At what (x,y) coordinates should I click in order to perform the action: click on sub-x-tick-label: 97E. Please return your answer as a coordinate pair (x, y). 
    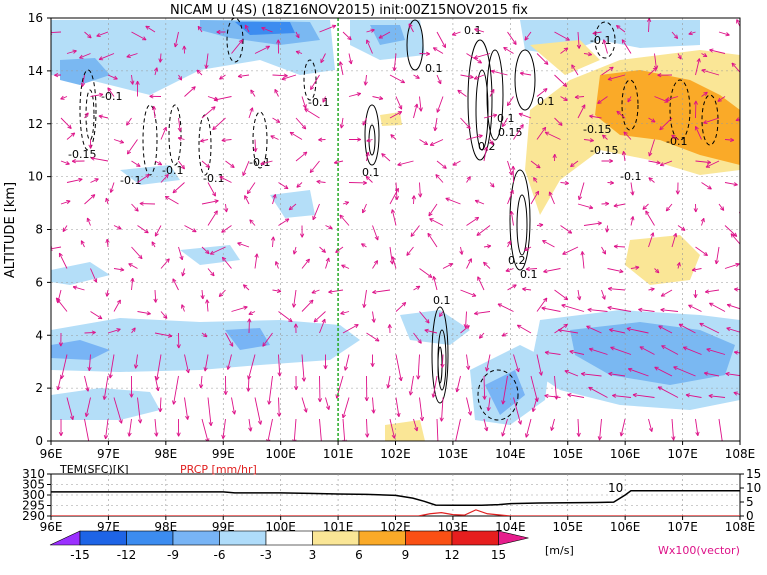
    Looking at the image, I should click on (108, 527).